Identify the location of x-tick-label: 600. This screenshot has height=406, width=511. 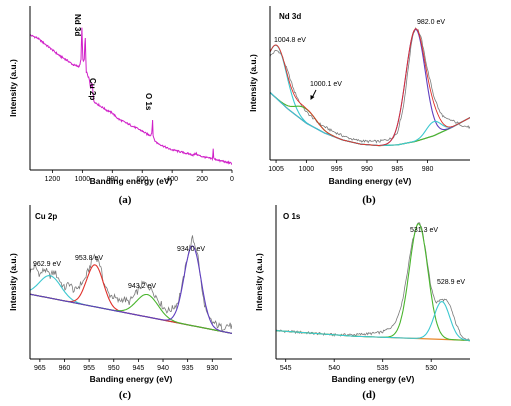
(142, 179).